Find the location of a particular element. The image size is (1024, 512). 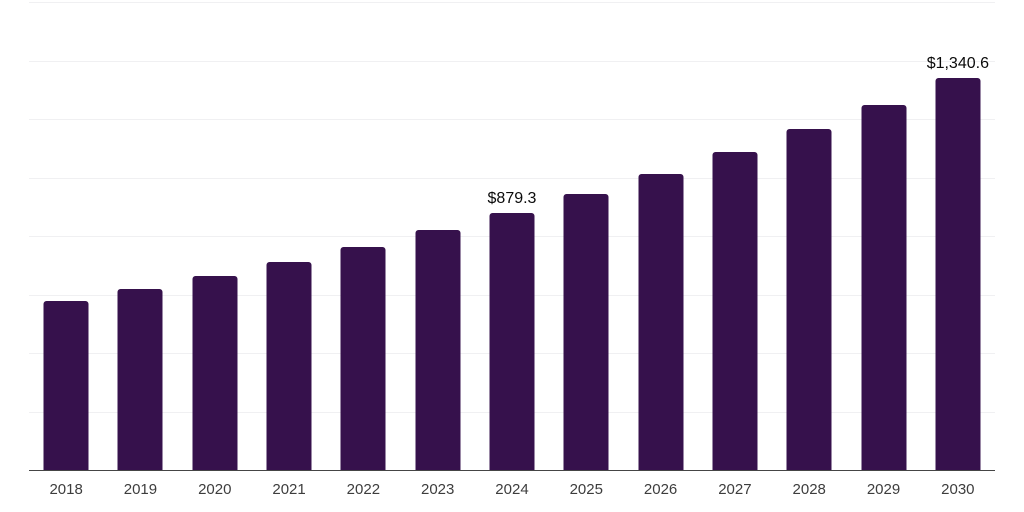

bar-2023 is located at coordinates (438, 350).